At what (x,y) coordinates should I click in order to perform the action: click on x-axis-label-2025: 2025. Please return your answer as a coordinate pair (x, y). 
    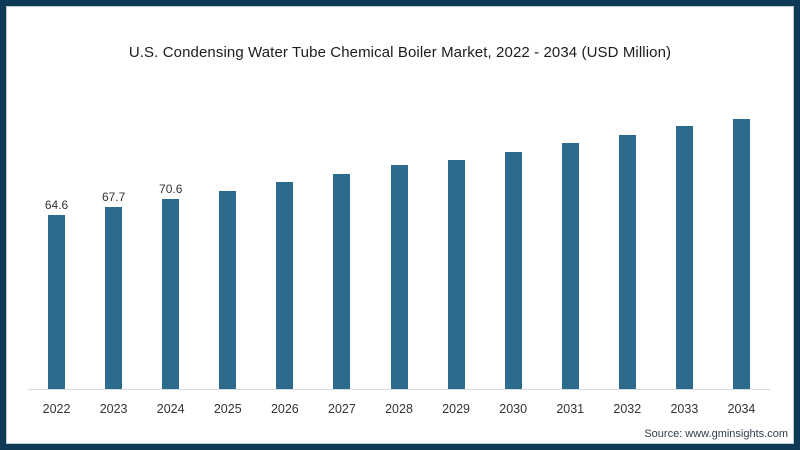
    Looking at the image, I should click on (227, 409).